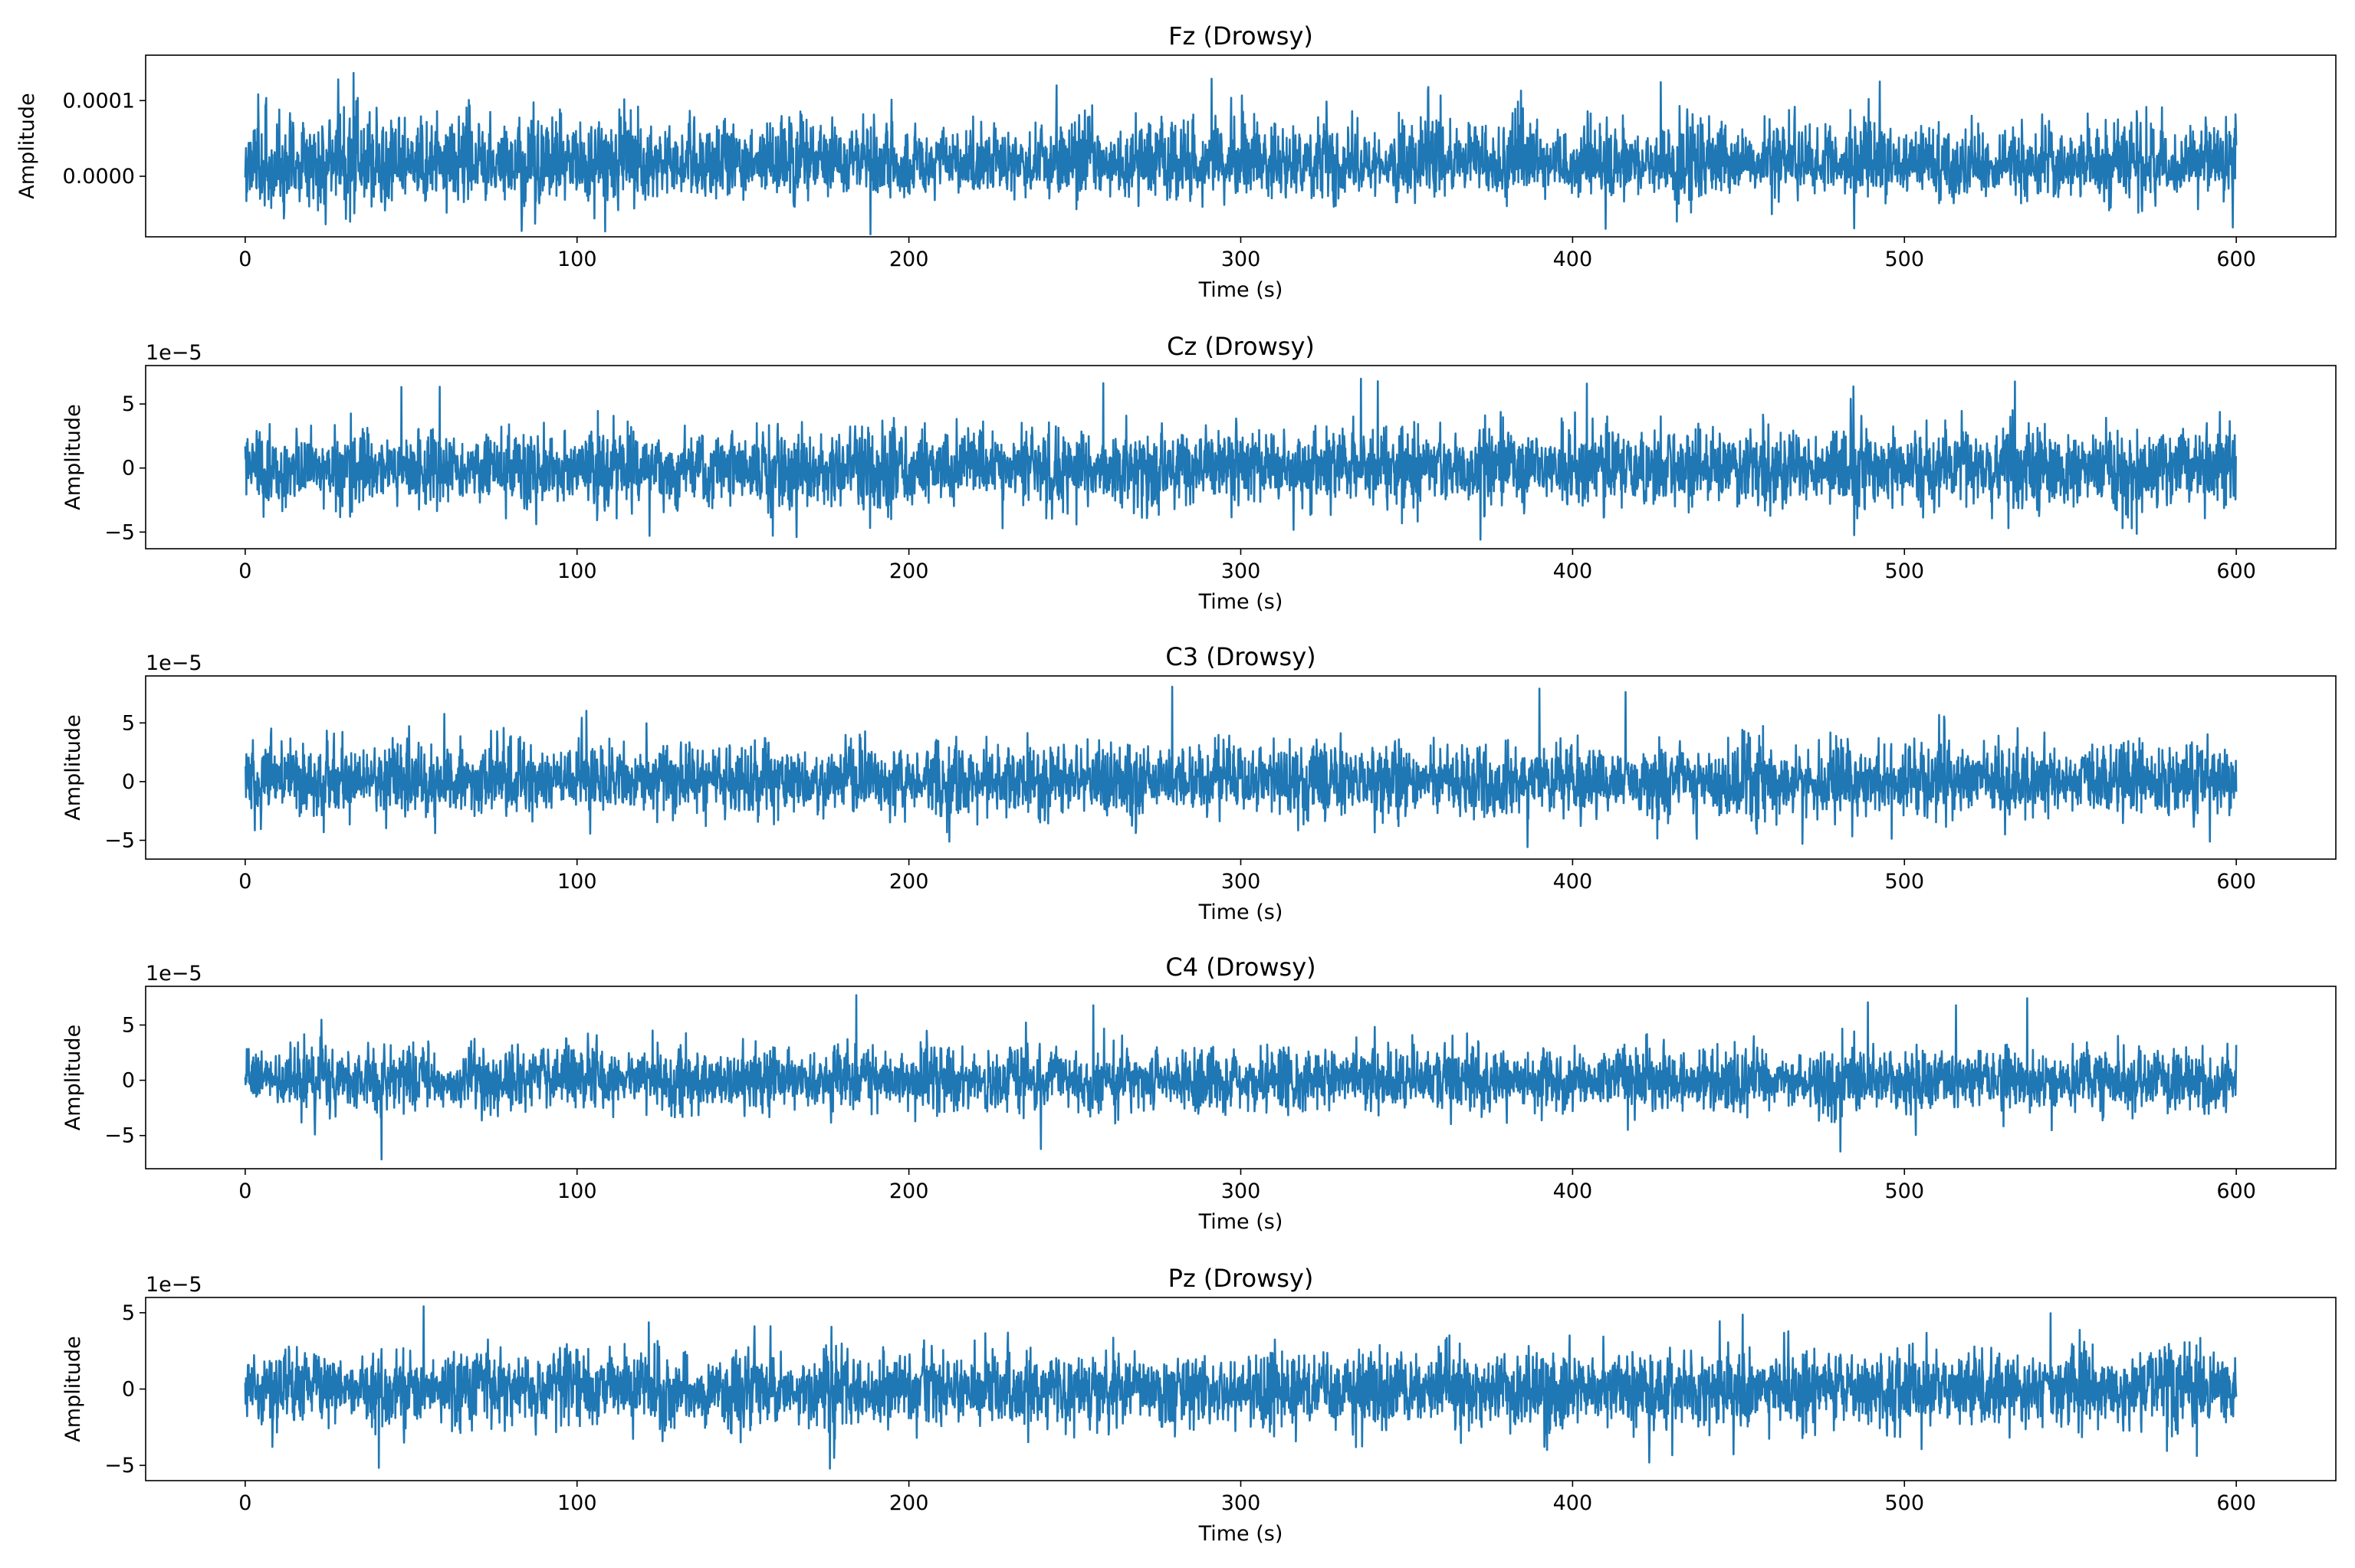  Describe the element at coordinates (1240, 36) in the screenshot. I see `subplot-title: Fz (Drowsy)` at that location.